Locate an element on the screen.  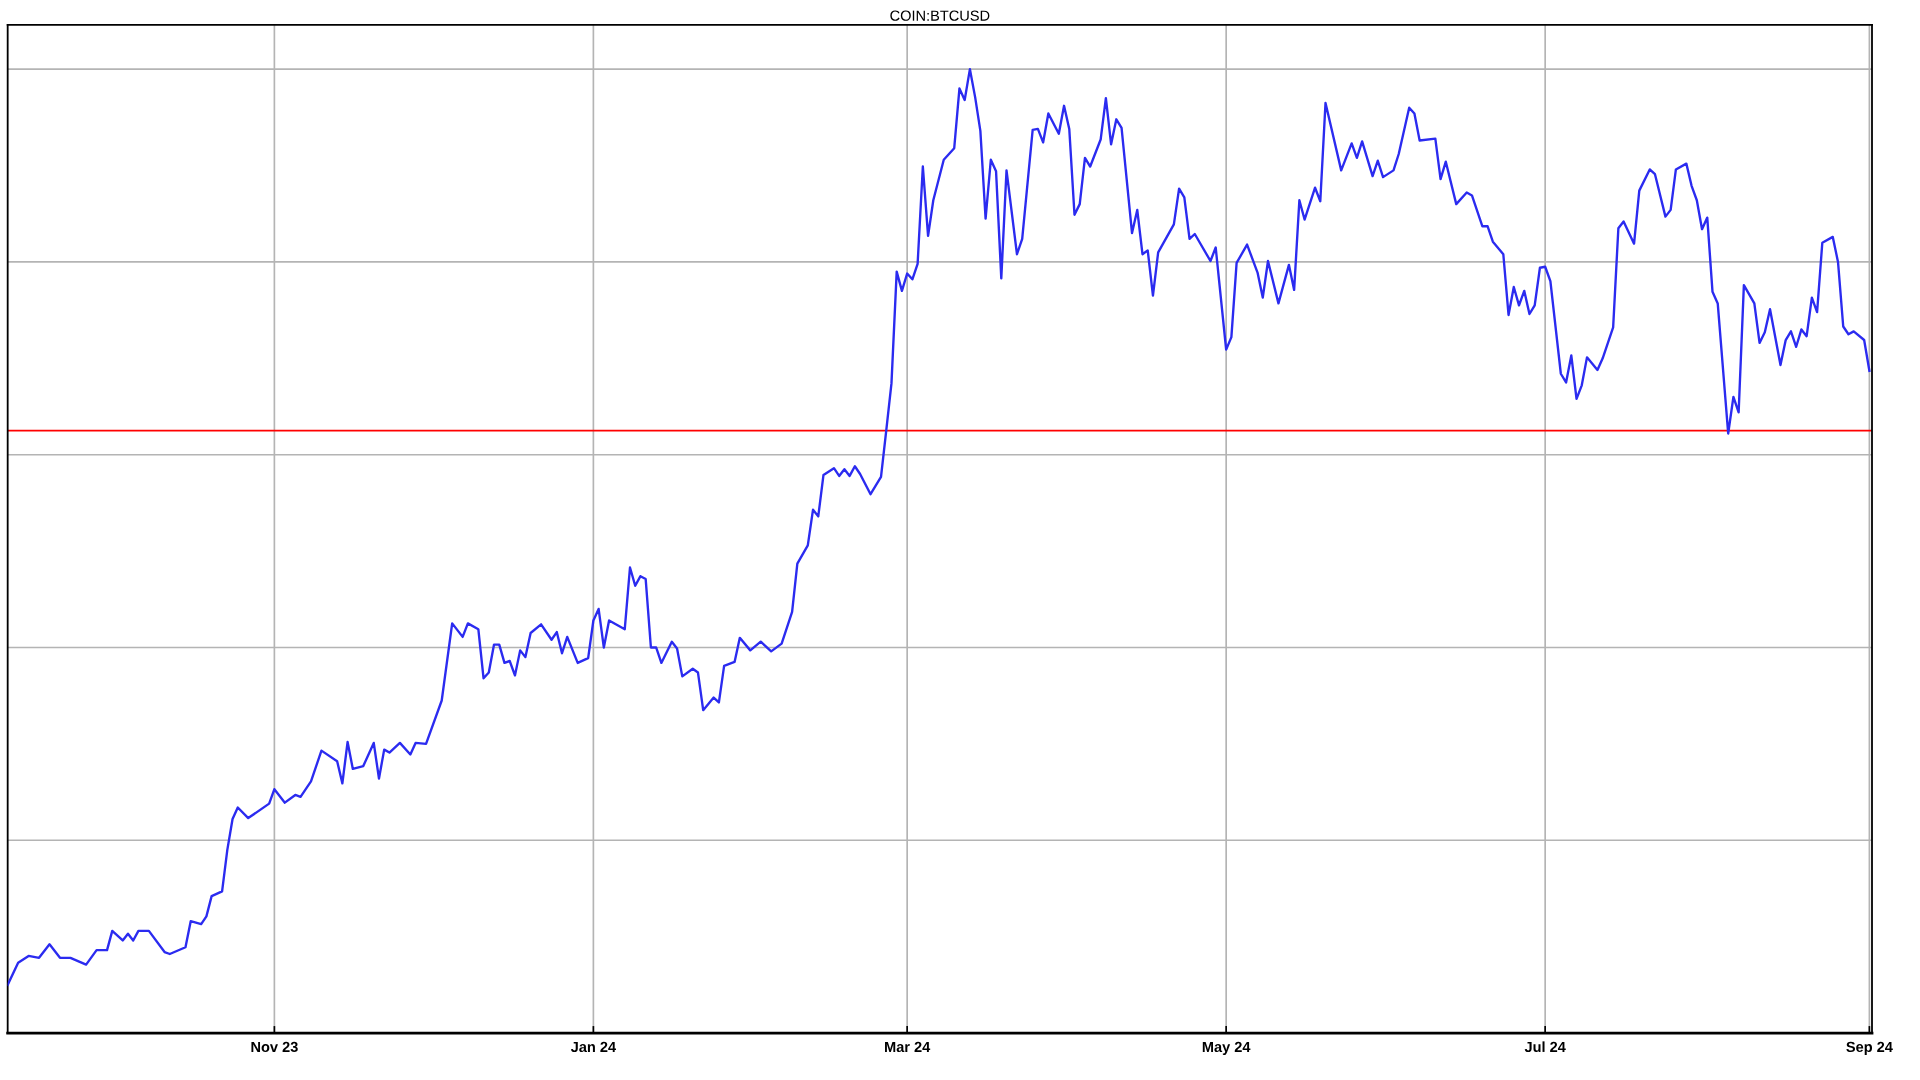
x-tick-label: Nov 23 is located at coordinates (274, 1047).